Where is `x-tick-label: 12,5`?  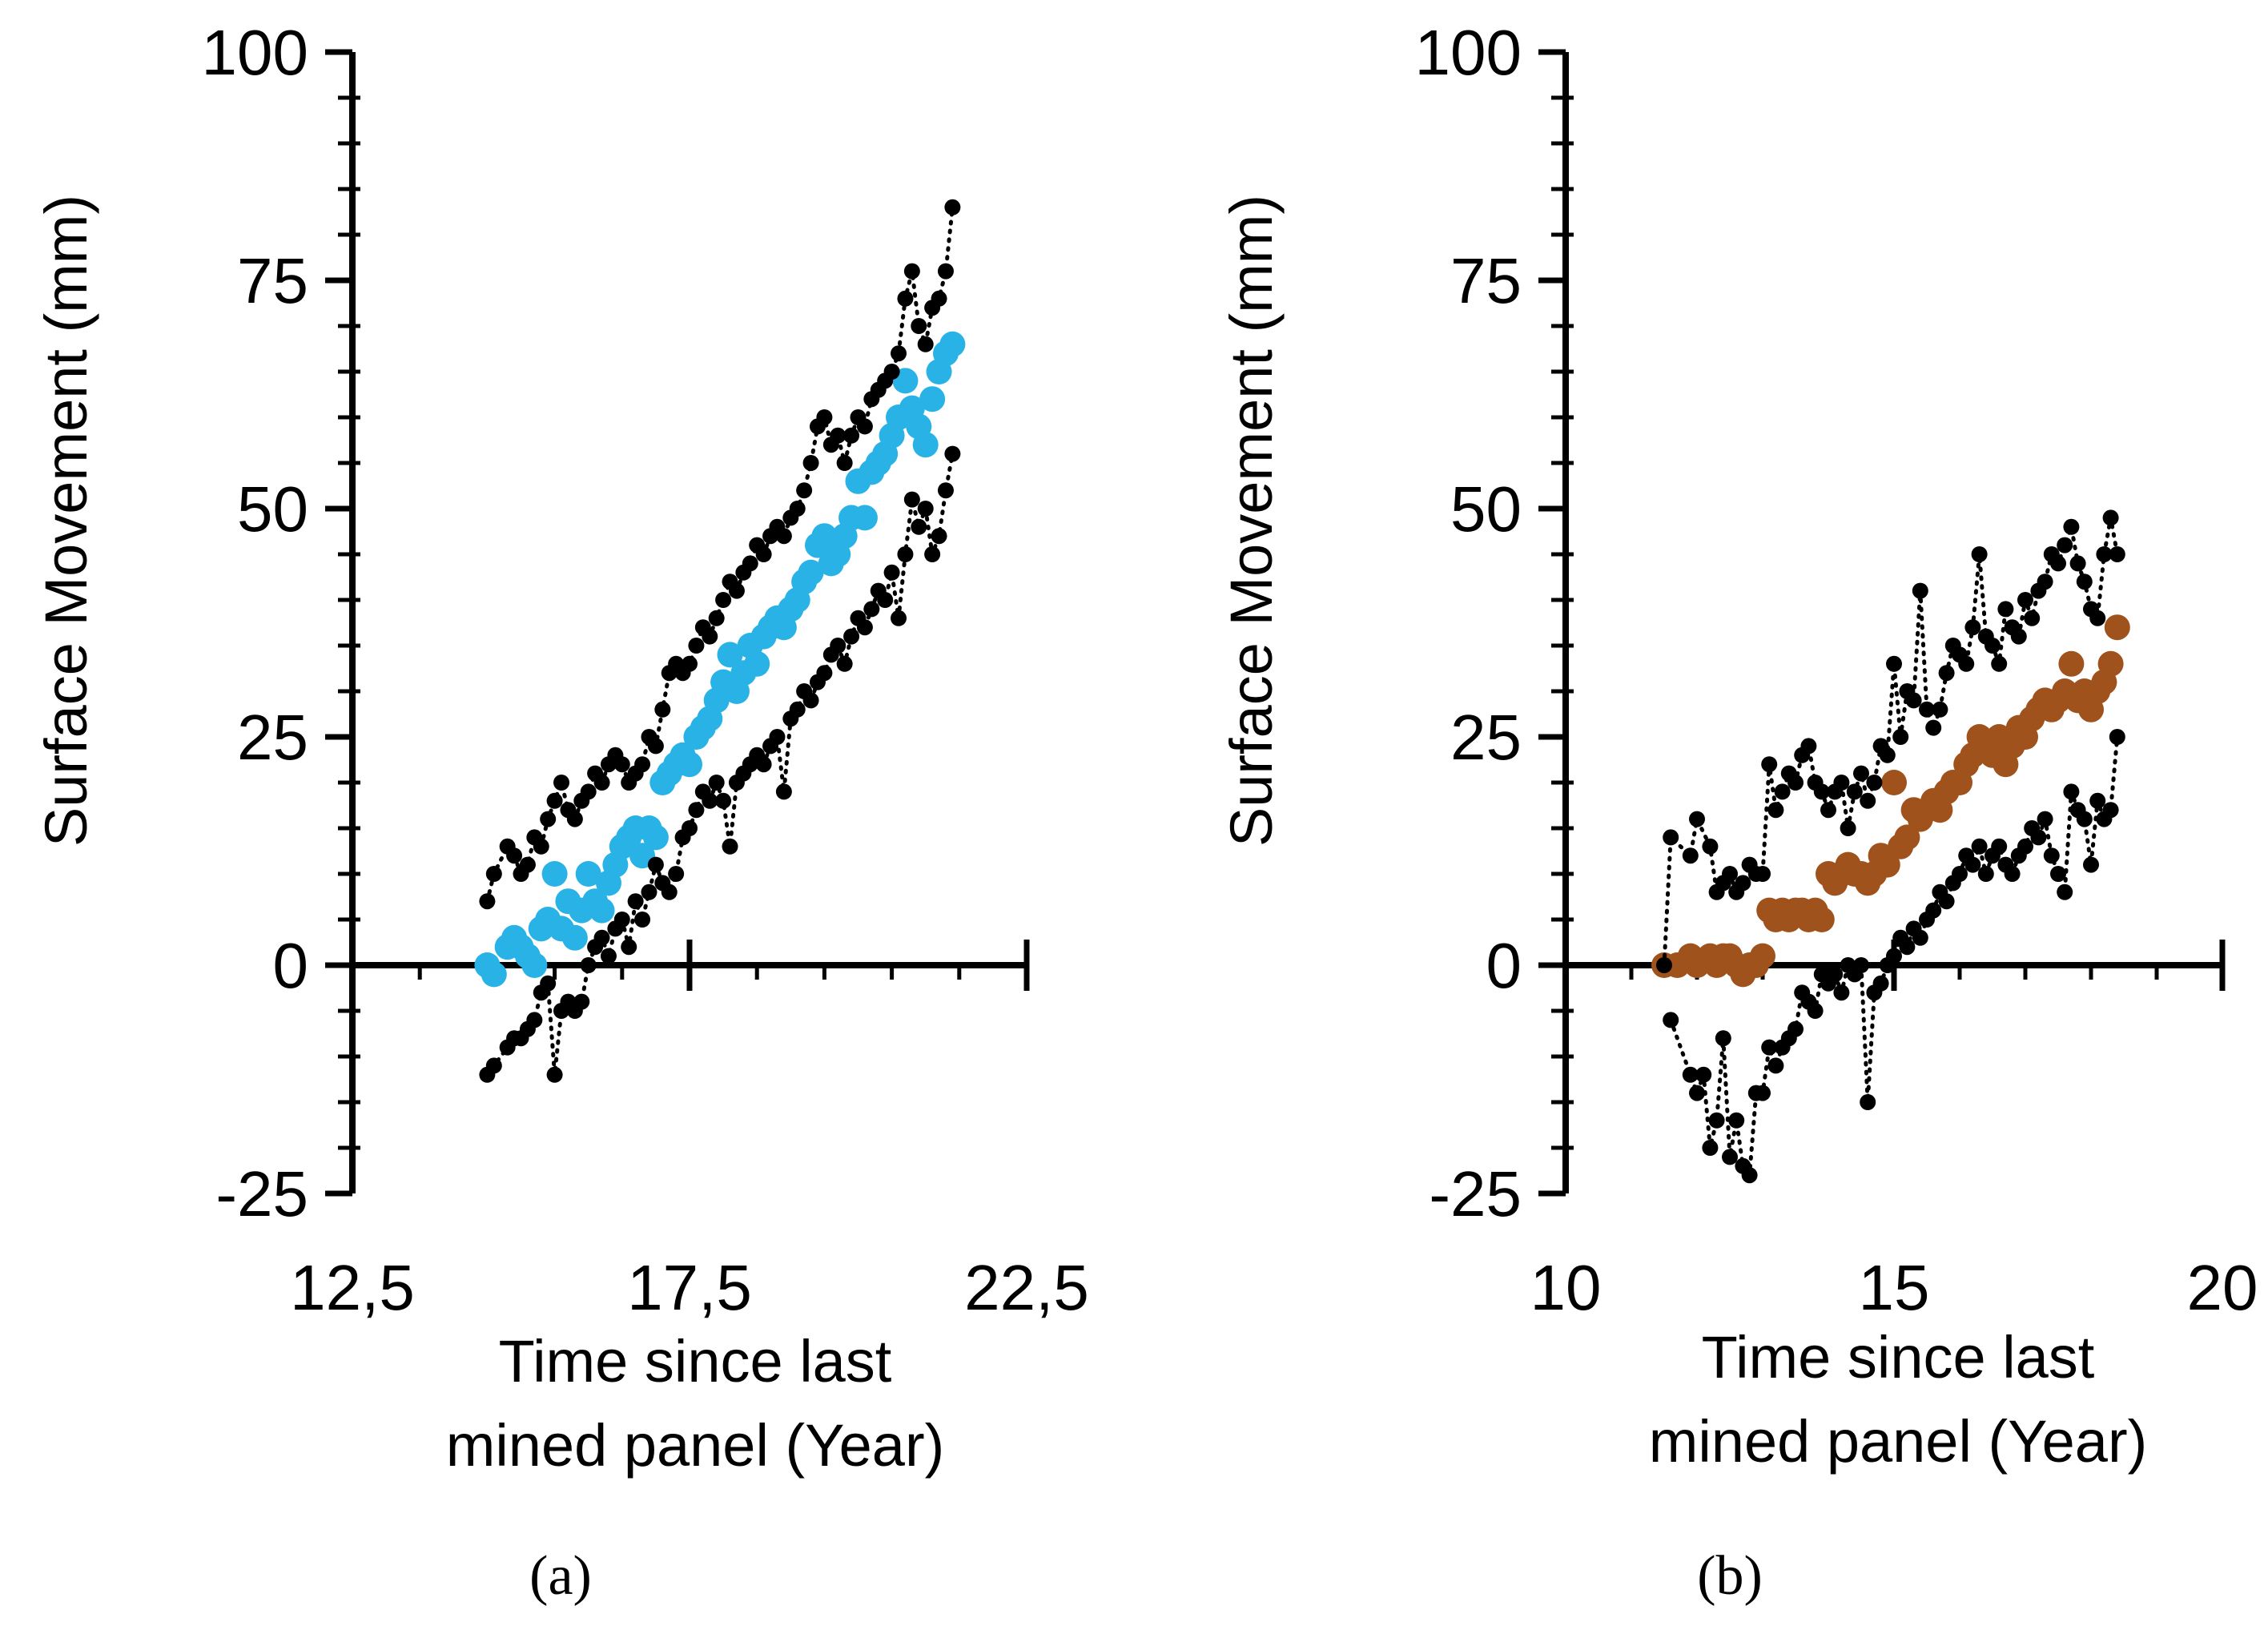 x-tick-label: 12,5 is located at coordinates (352, 1287).